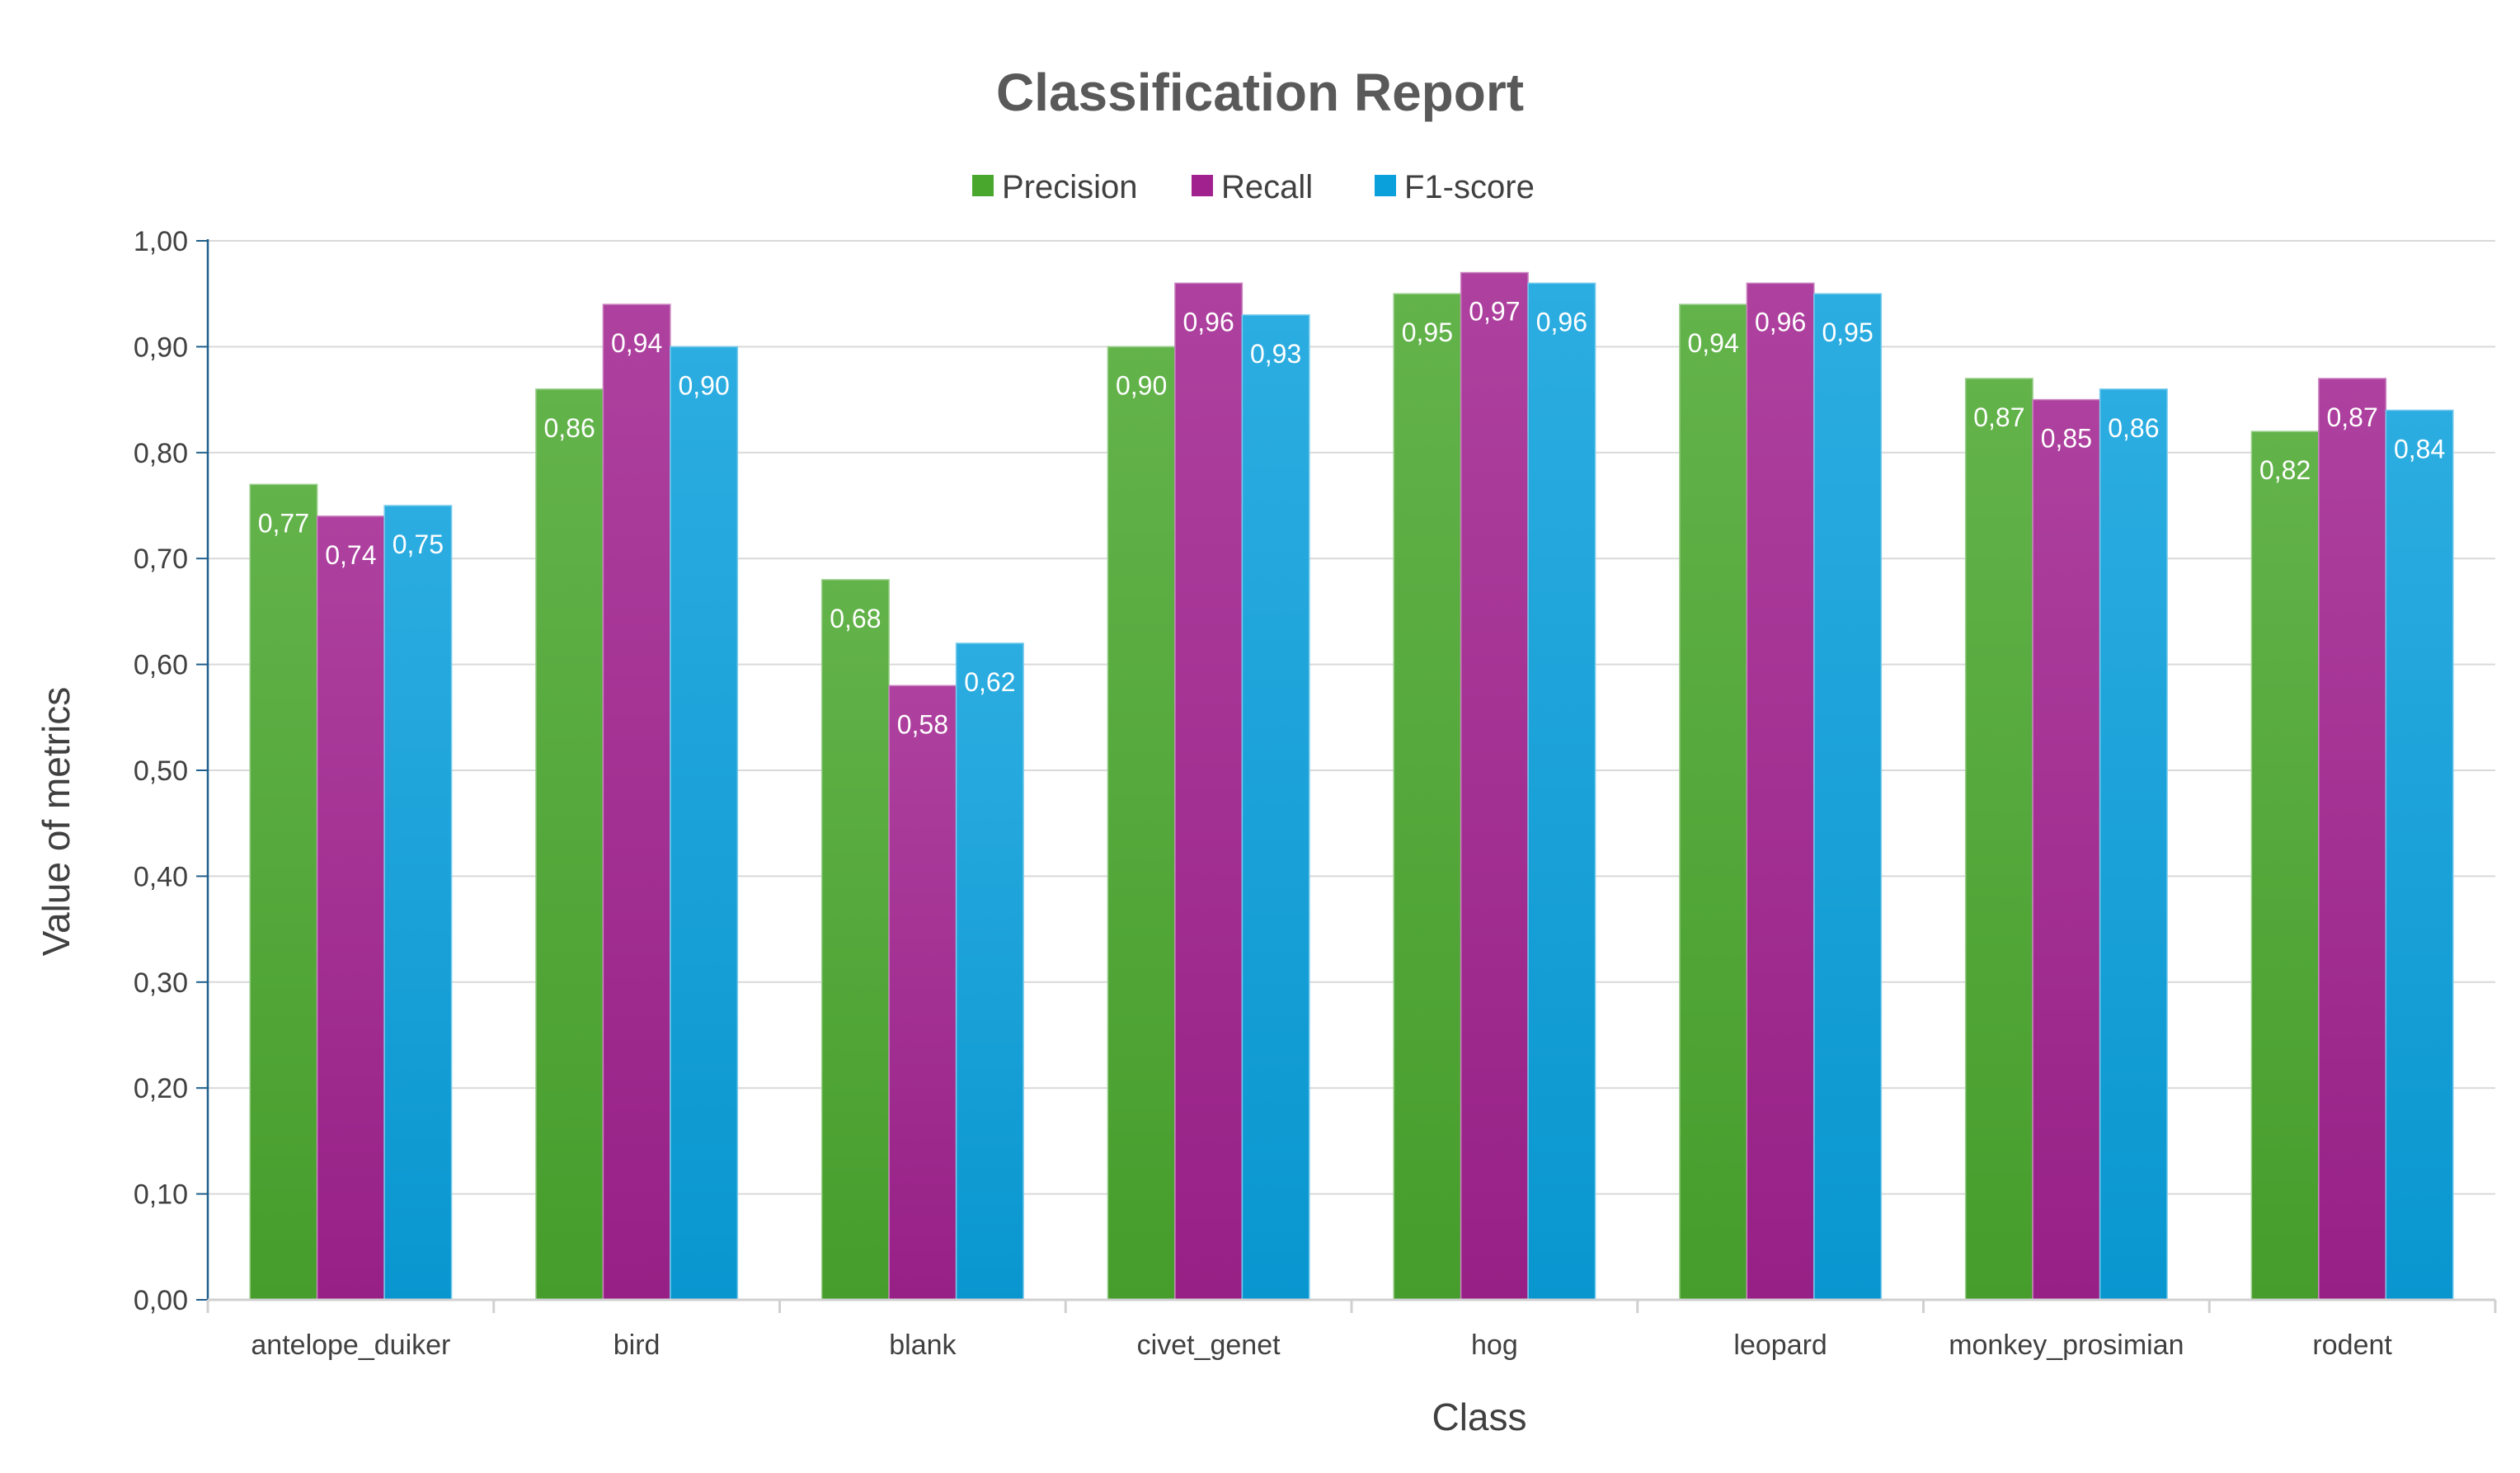 The width and height of the screenshot is (2520, 1473). What do you see at coordinates (2352, 840) in the screenshot?
I see `bar-recall-rodent` at bounding box center [2352, 840].